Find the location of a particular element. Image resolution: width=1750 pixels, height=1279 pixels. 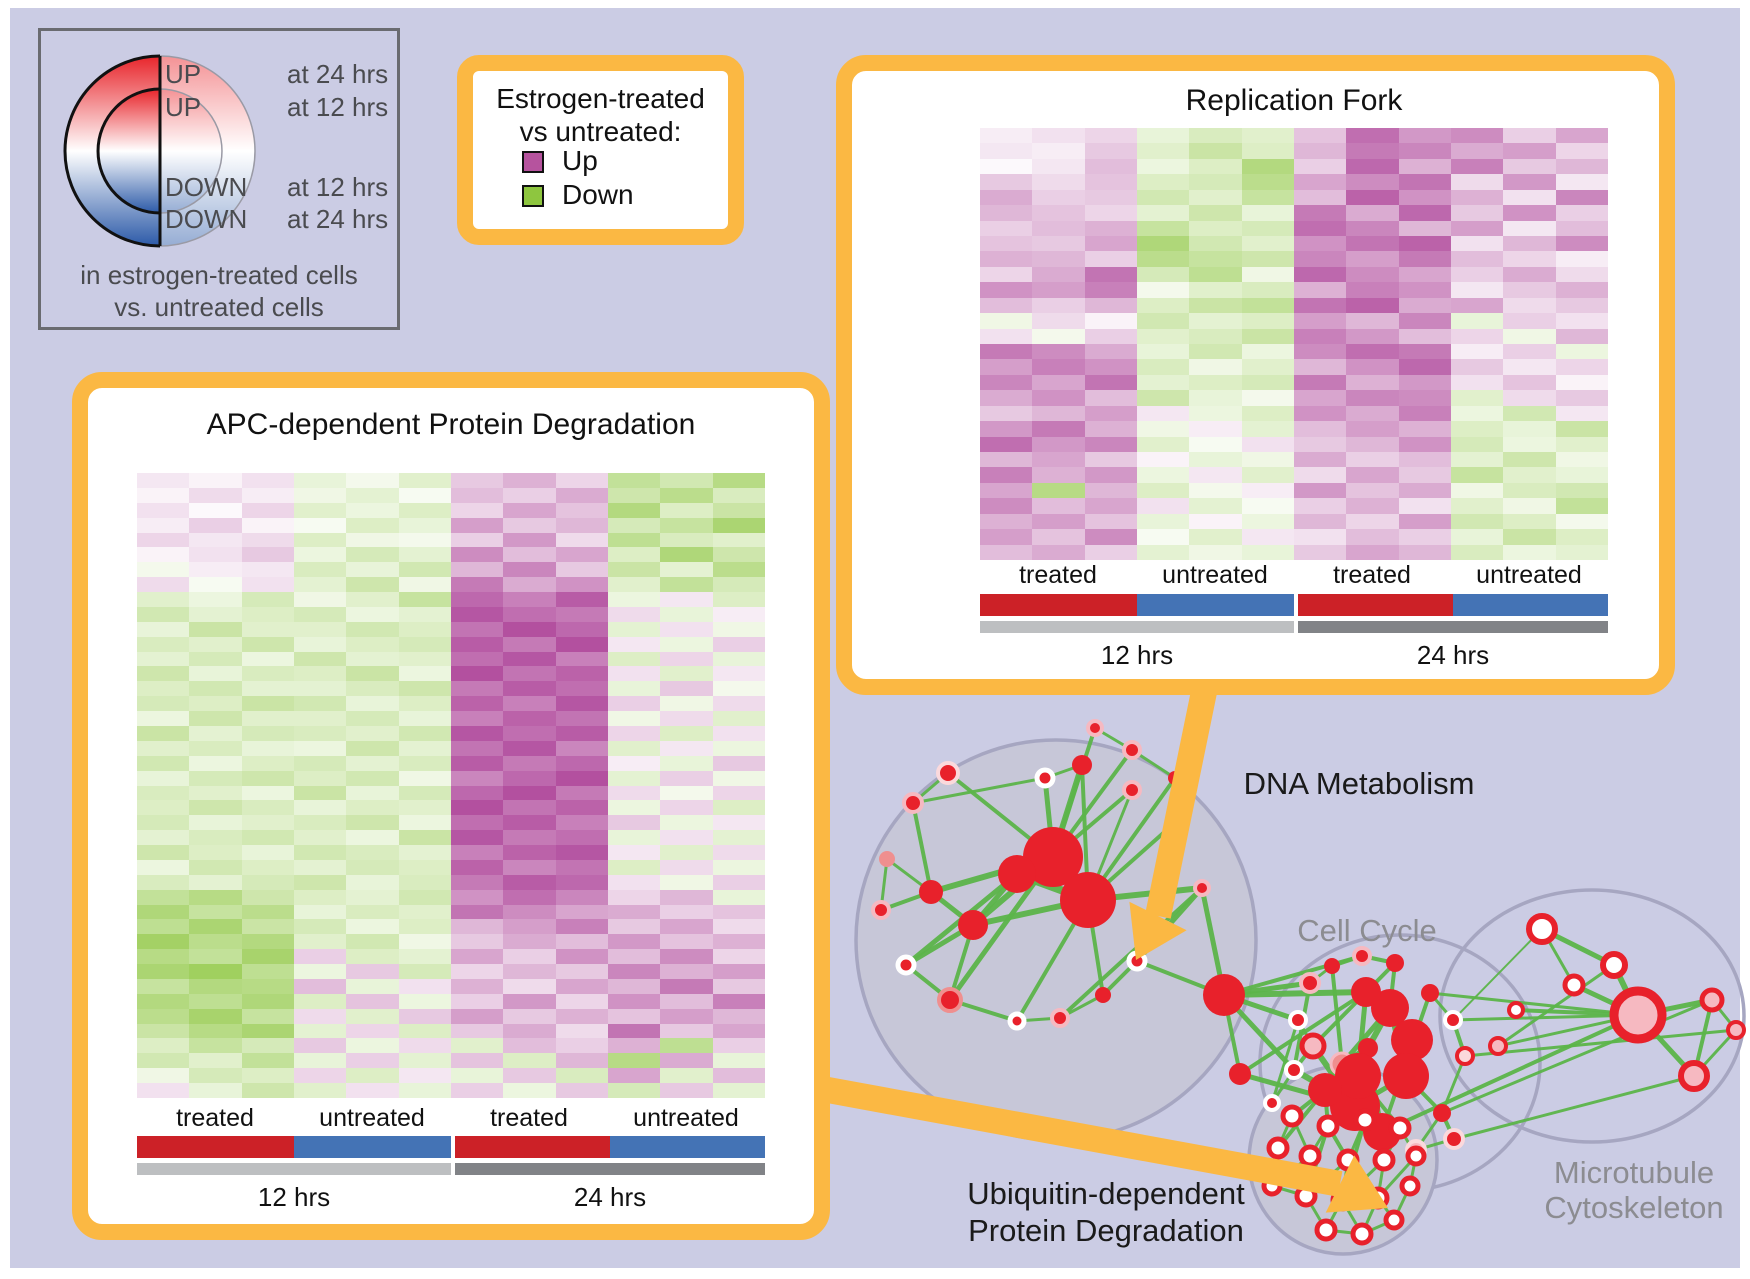

network-edge is located at coordinates (1577, 1056).